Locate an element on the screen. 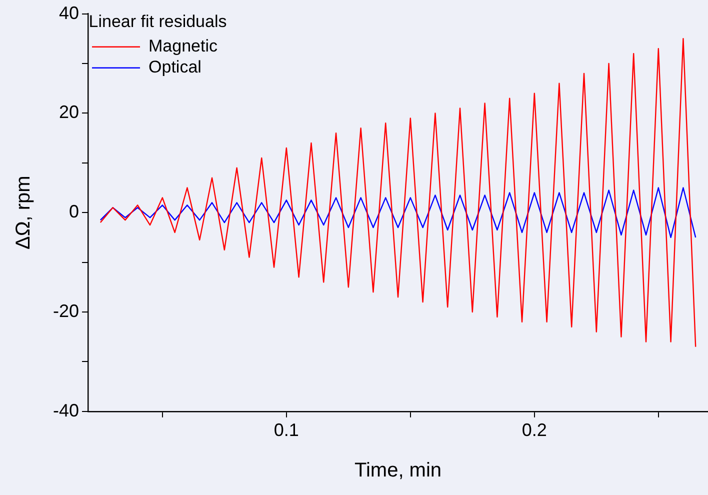 The image size is (708, 495). y-tick-label: 20 is located at coordinates (69, 112).